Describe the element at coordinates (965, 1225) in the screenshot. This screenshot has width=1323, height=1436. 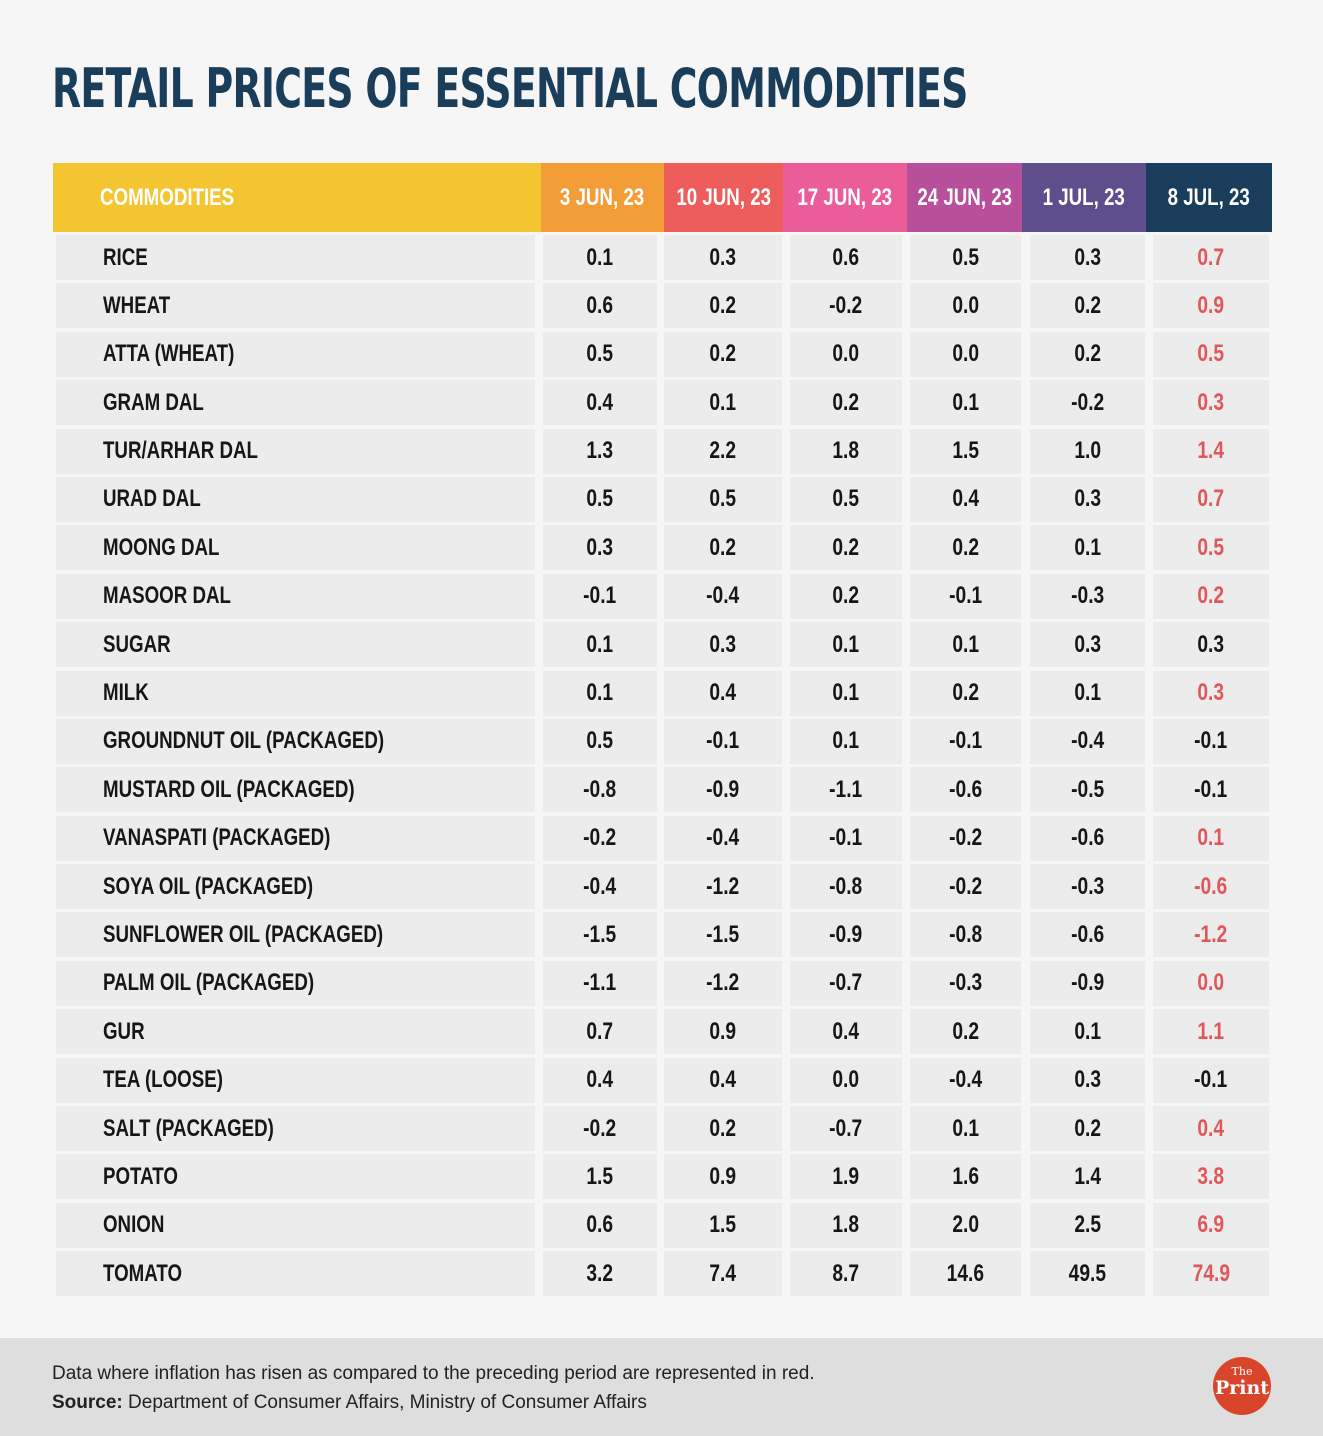
I see `value-cell-24-jun-23: 2.0` at that location.